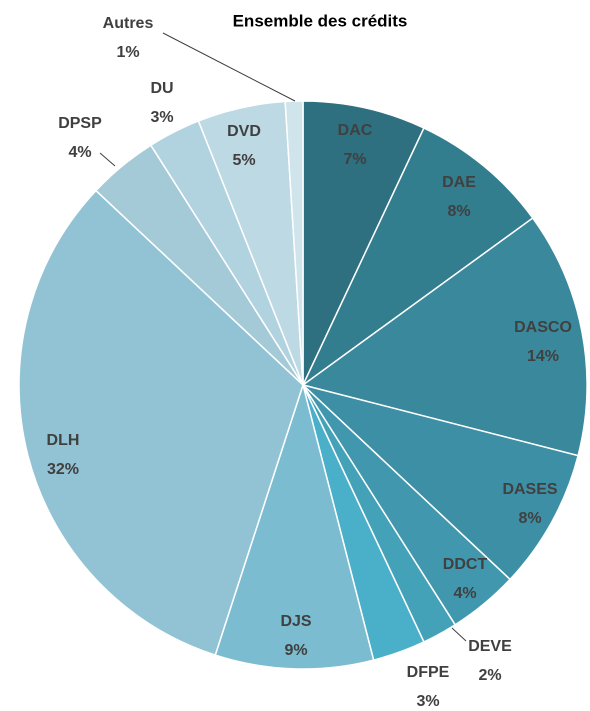 This screenshot has width=590, height=711. I want to click on slice-label: DVD, so click(244, 131).